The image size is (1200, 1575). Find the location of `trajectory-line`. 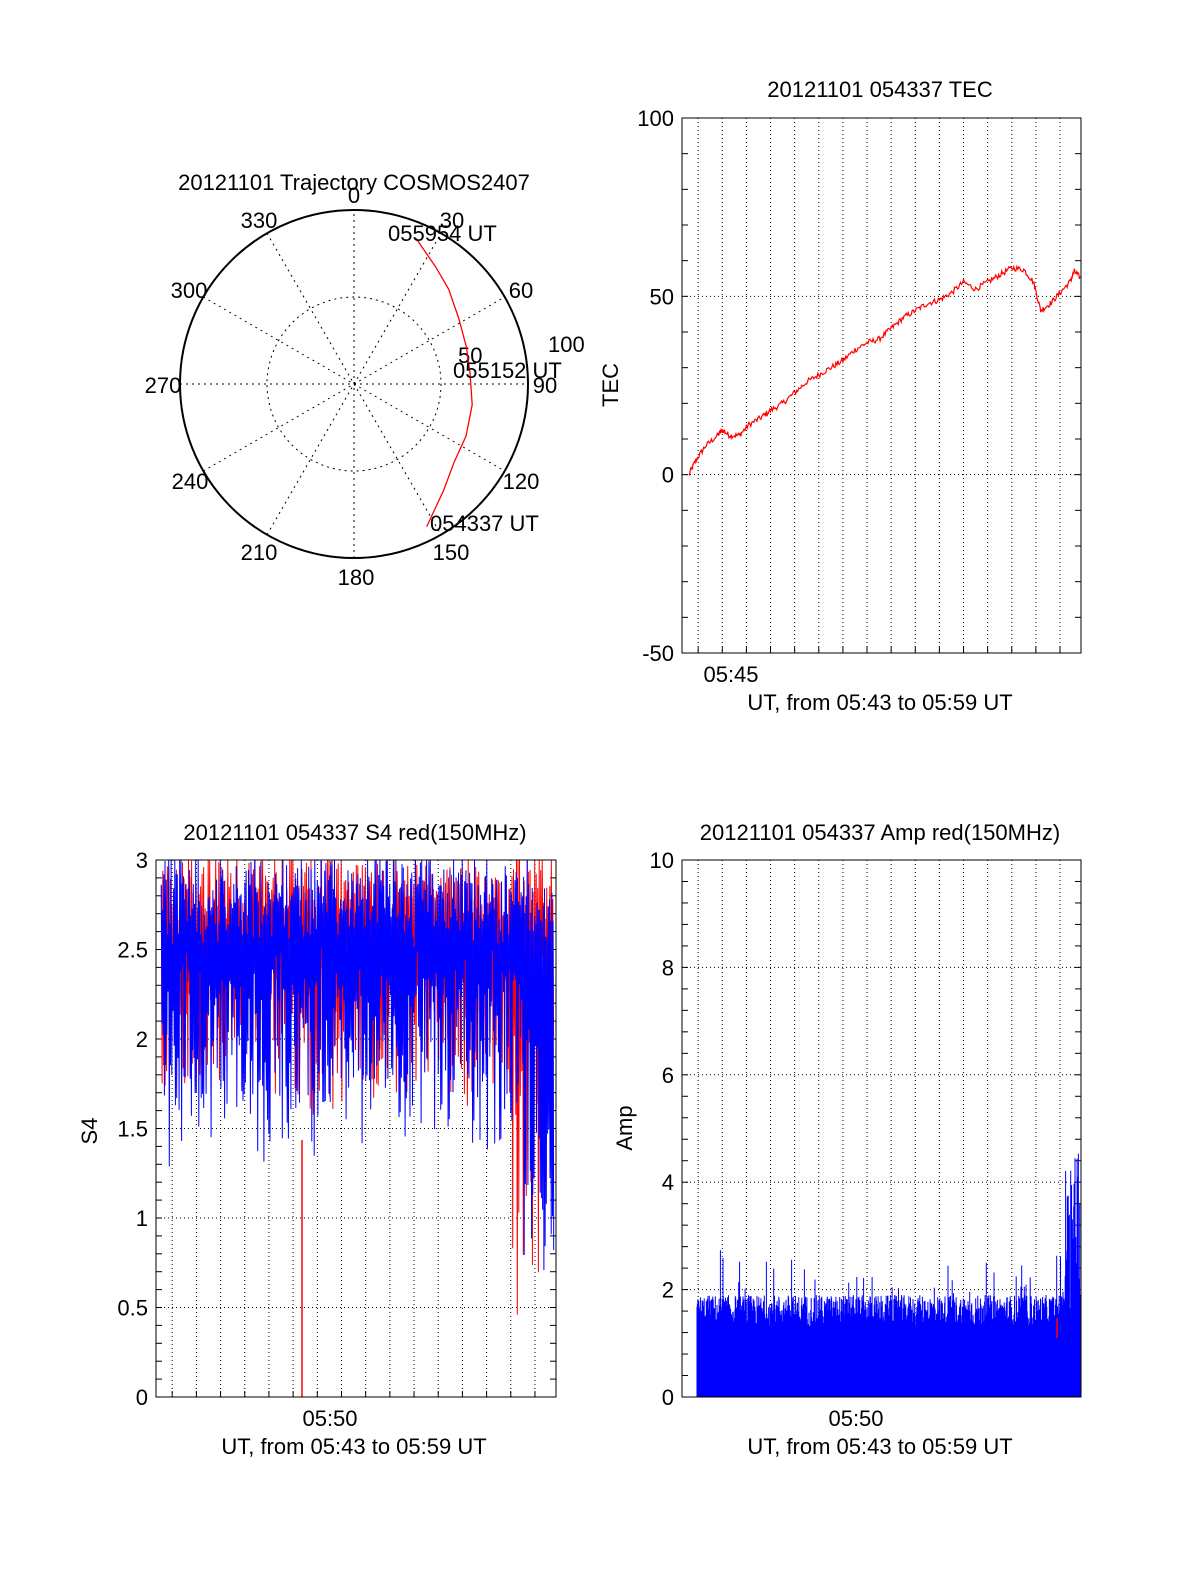

trajectory-line is located at coordinates (444, 382).